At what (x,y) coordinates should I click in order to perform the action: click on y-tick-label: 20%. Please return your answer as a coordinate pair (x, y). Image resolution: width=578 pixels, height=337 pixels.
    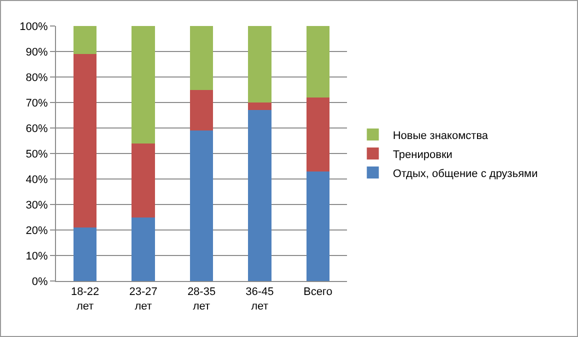
    Looking at the image, I should click on (37, 230).